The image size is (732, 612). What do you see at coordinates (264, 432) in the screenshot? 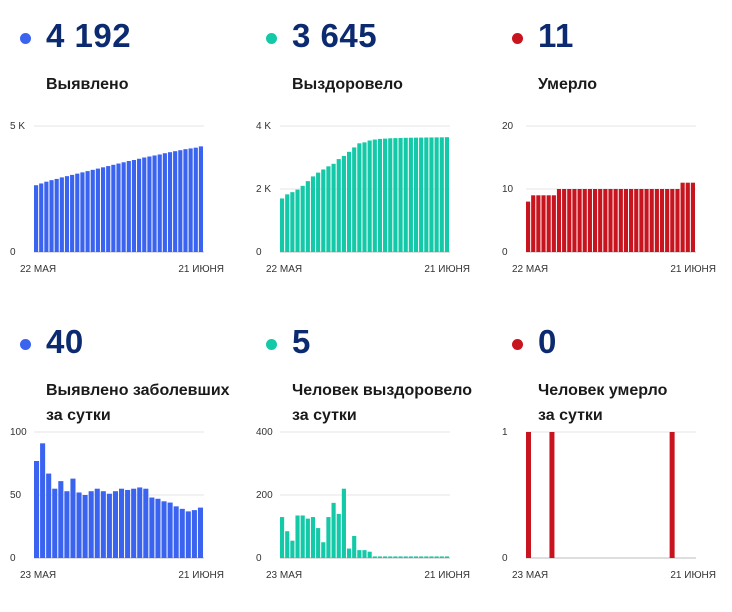
I see `y-tick-label: 400` at bounding box center [264, 432].